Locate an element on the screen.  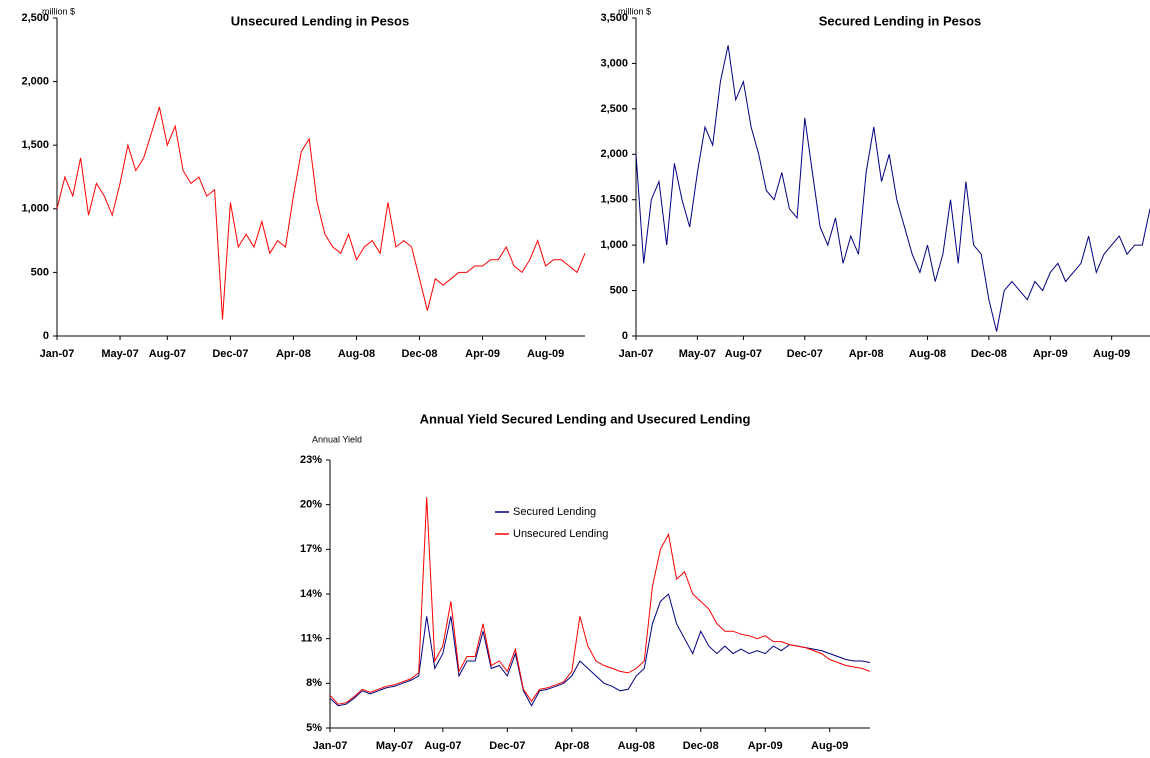
y-tick-label: 5% is located at coordinates (314, 728).